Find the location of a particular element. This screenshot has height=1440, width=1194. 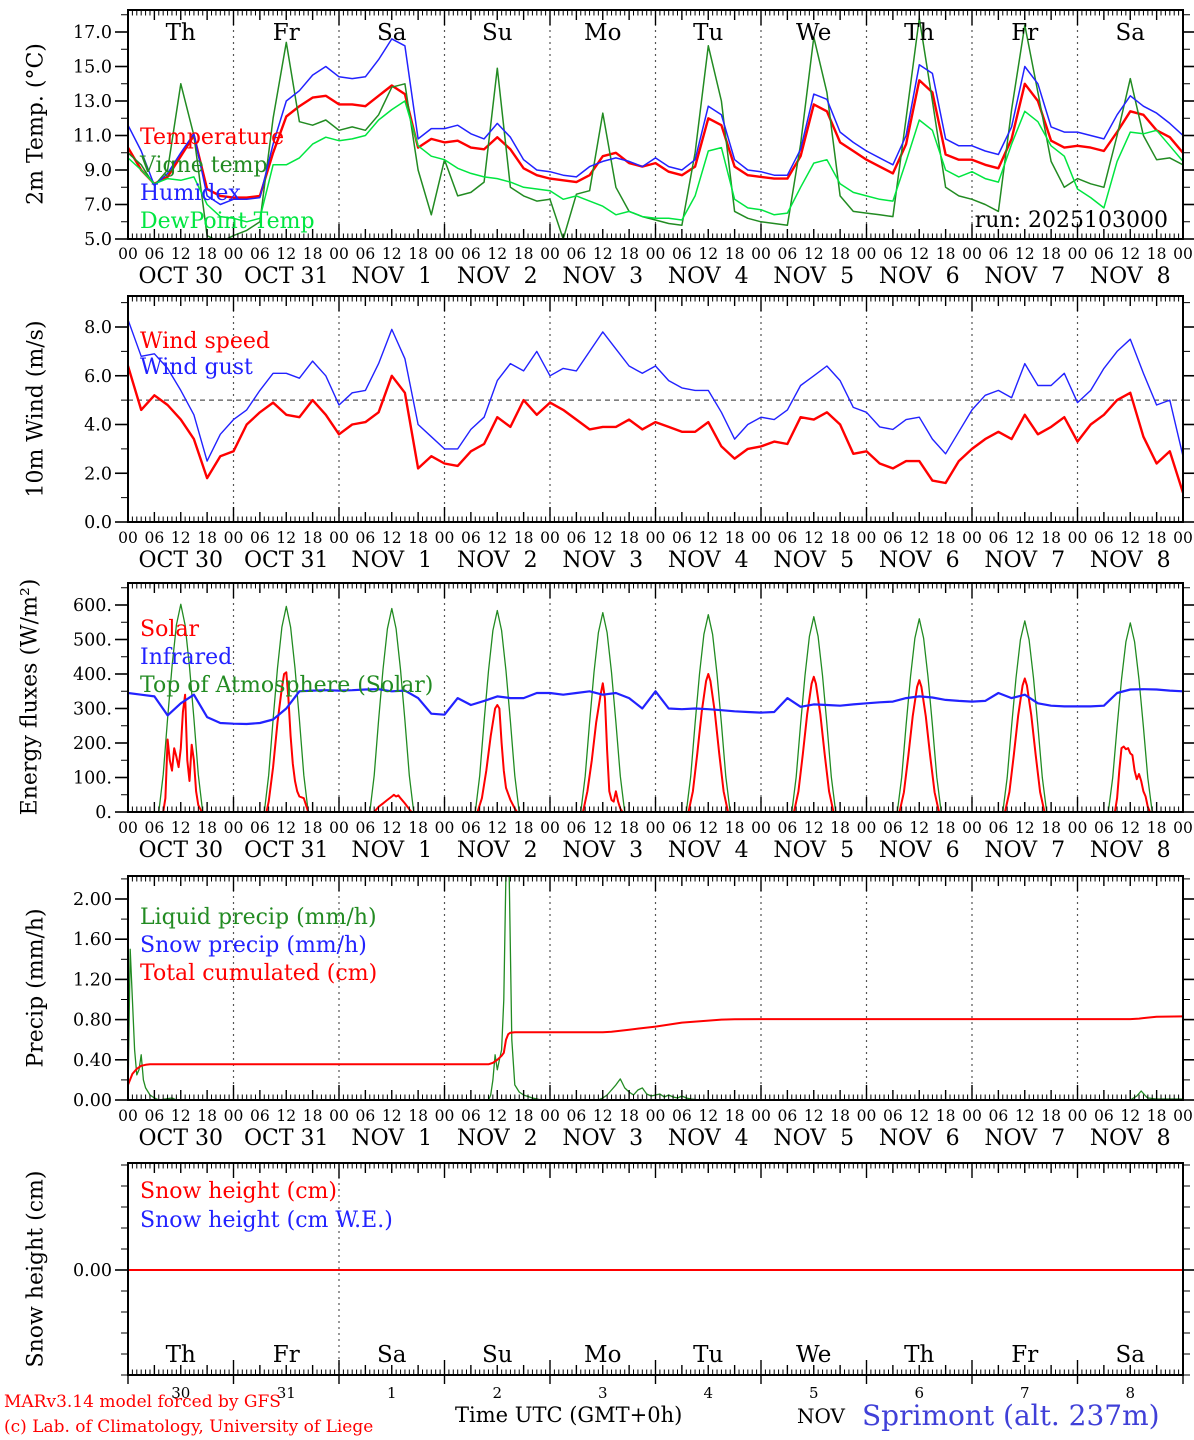

date-label: NOV 4 is located at coordinates (708, 276).